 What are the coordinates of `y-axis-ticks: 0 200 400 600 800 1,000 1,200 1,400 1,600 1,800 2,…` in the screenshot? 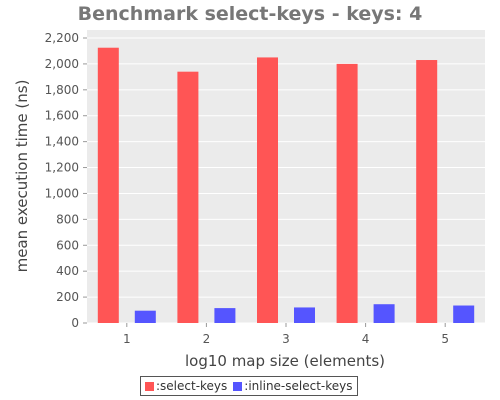 It's located at (66, 180).